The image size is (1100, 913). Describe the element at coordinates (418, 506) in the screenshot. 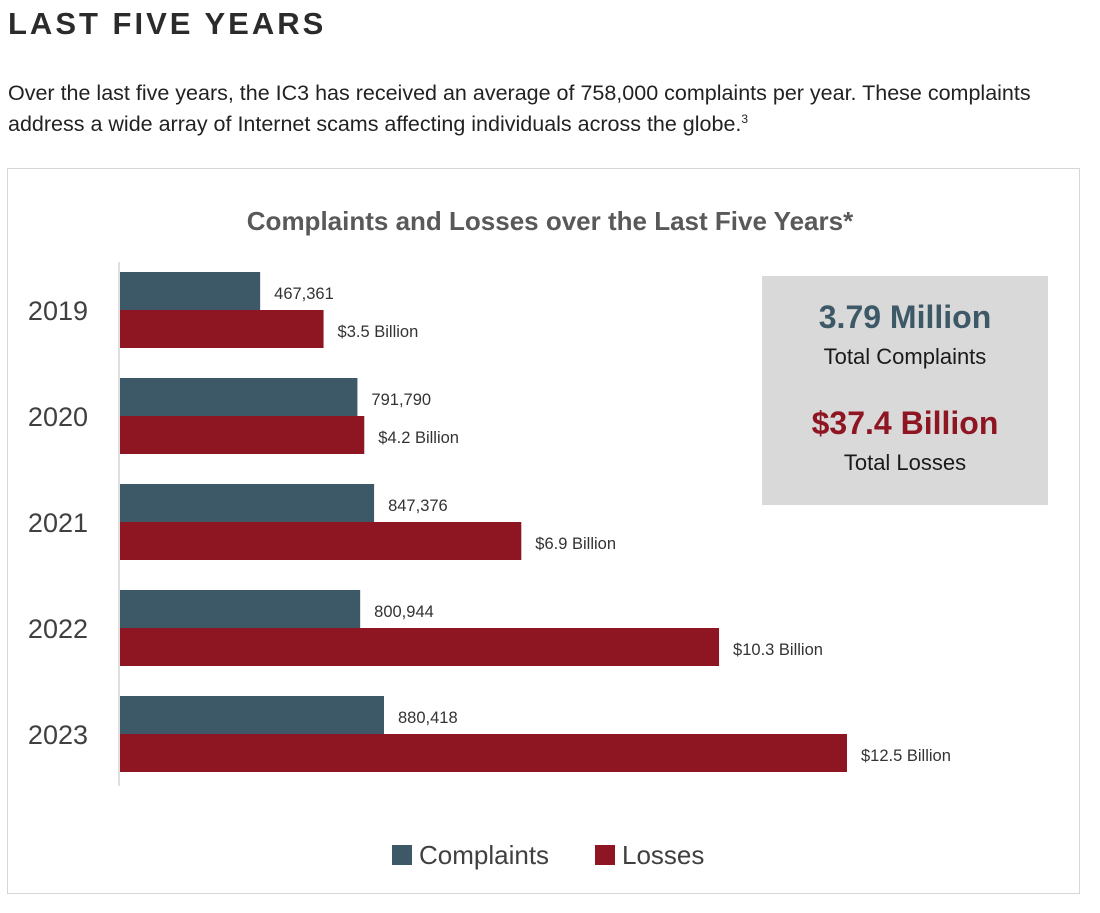

I see `complaints-value-label: 847,376` at that location.